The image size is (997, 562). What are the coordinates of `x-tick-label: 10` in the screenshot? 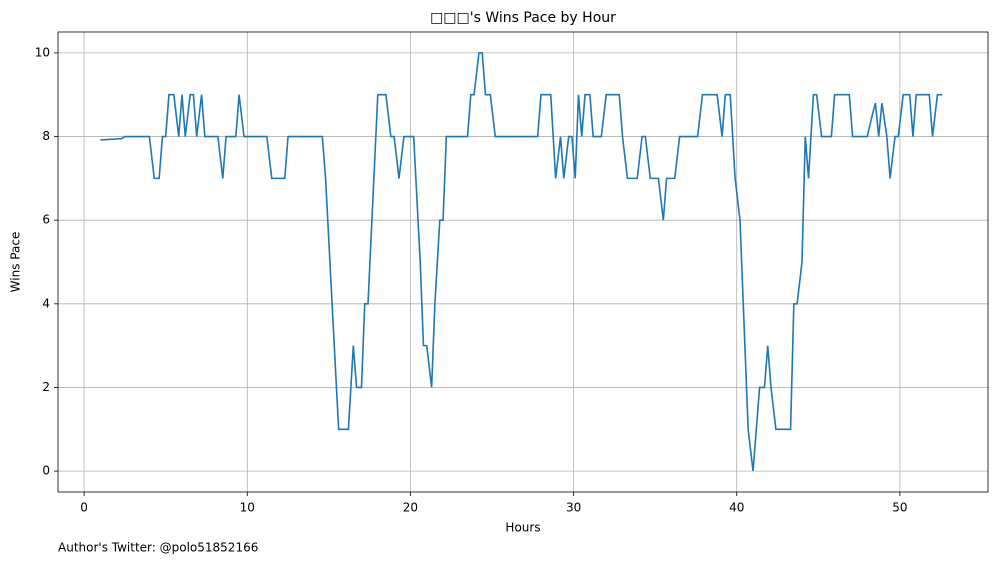 It's located at (247, 508).